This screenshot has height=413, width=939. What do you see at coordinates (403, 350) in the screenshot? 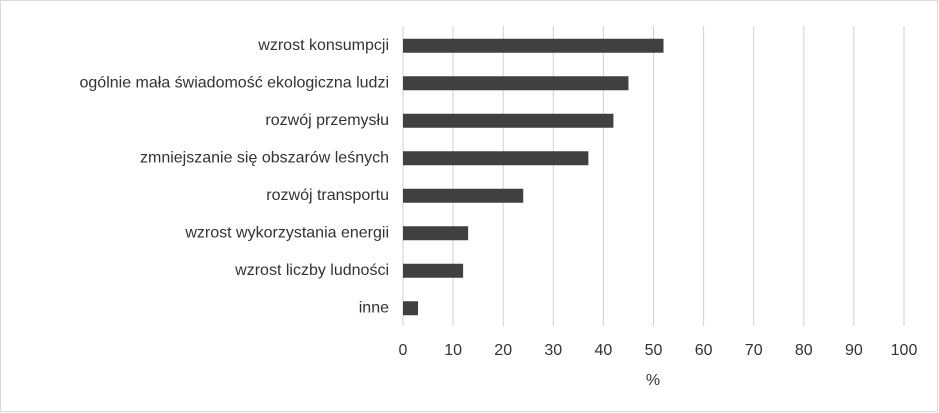
I see `x-tick-label: 0` at bounding box center [403, 350].